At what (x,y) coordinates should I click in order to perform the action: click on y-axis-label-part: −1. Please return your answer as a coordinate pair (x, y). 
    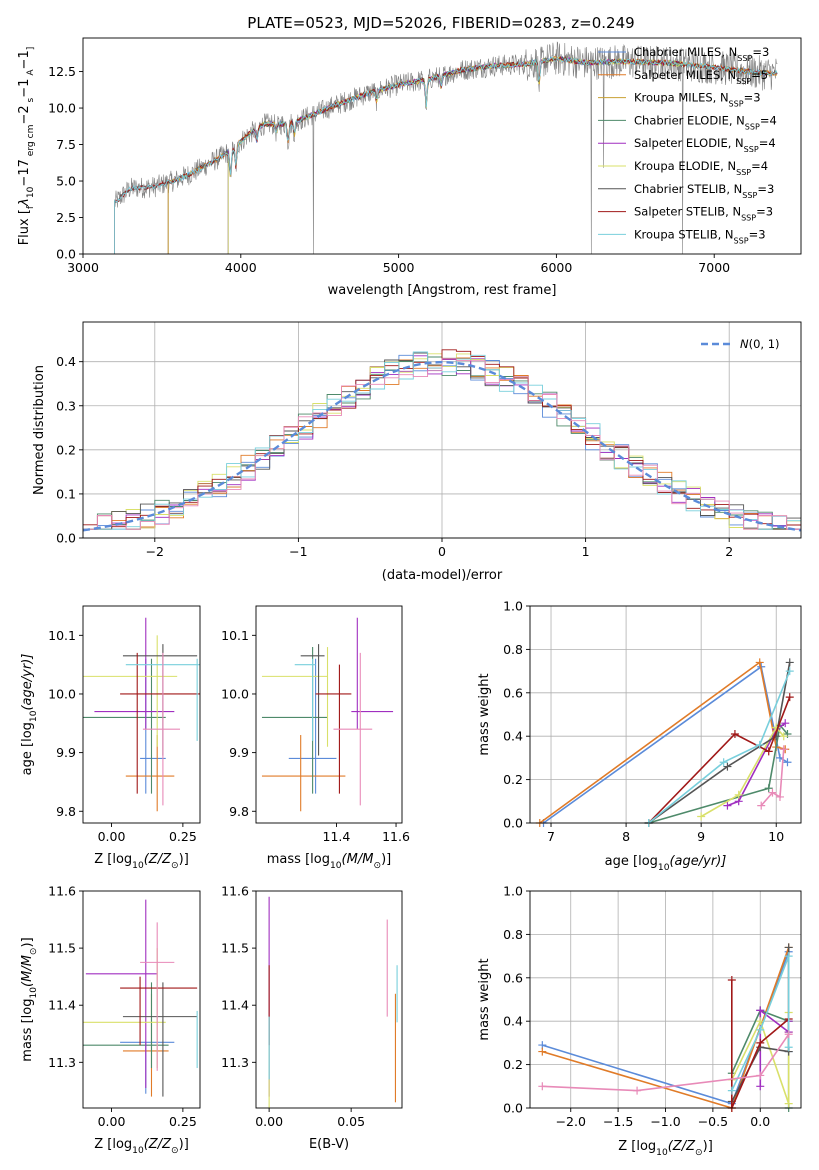
    Looking at the image, I should click on (24, 59).